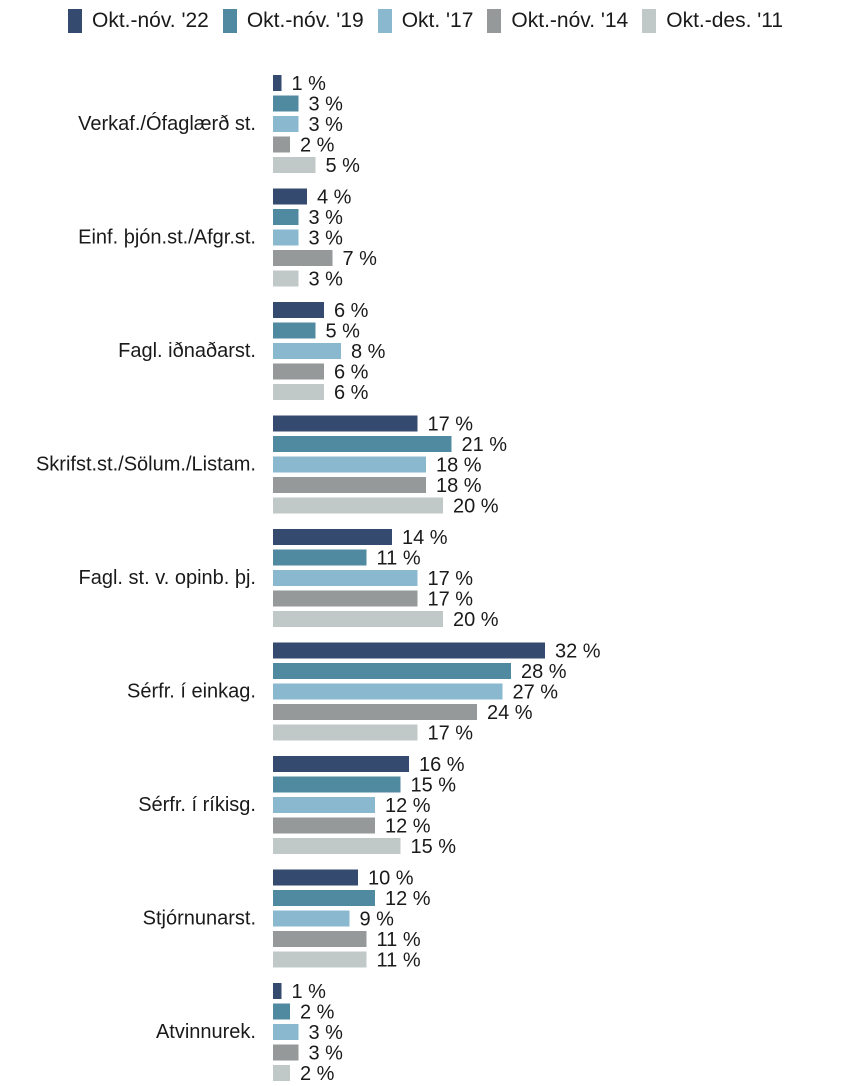  What do you see at coordinates (187, 351) in the screenshot?
I see `category-label: Fagl. iðnaðarst.` at bounding box center [187, 351].